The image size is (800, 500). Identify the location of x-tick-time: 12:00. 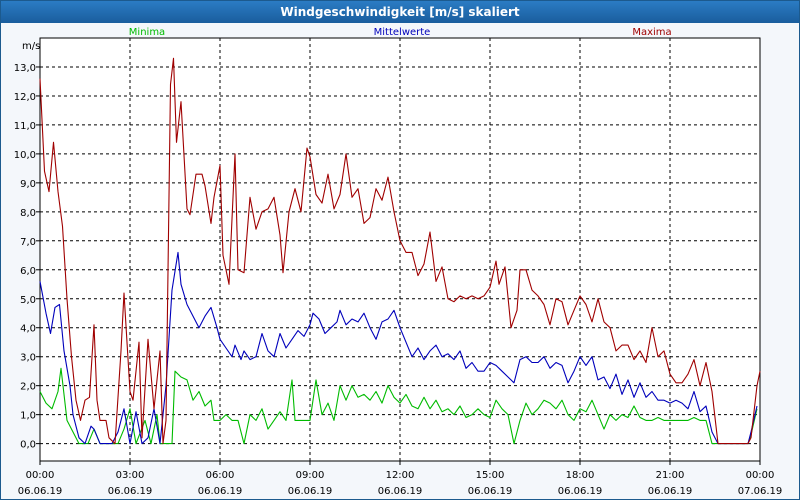
(400, 475).